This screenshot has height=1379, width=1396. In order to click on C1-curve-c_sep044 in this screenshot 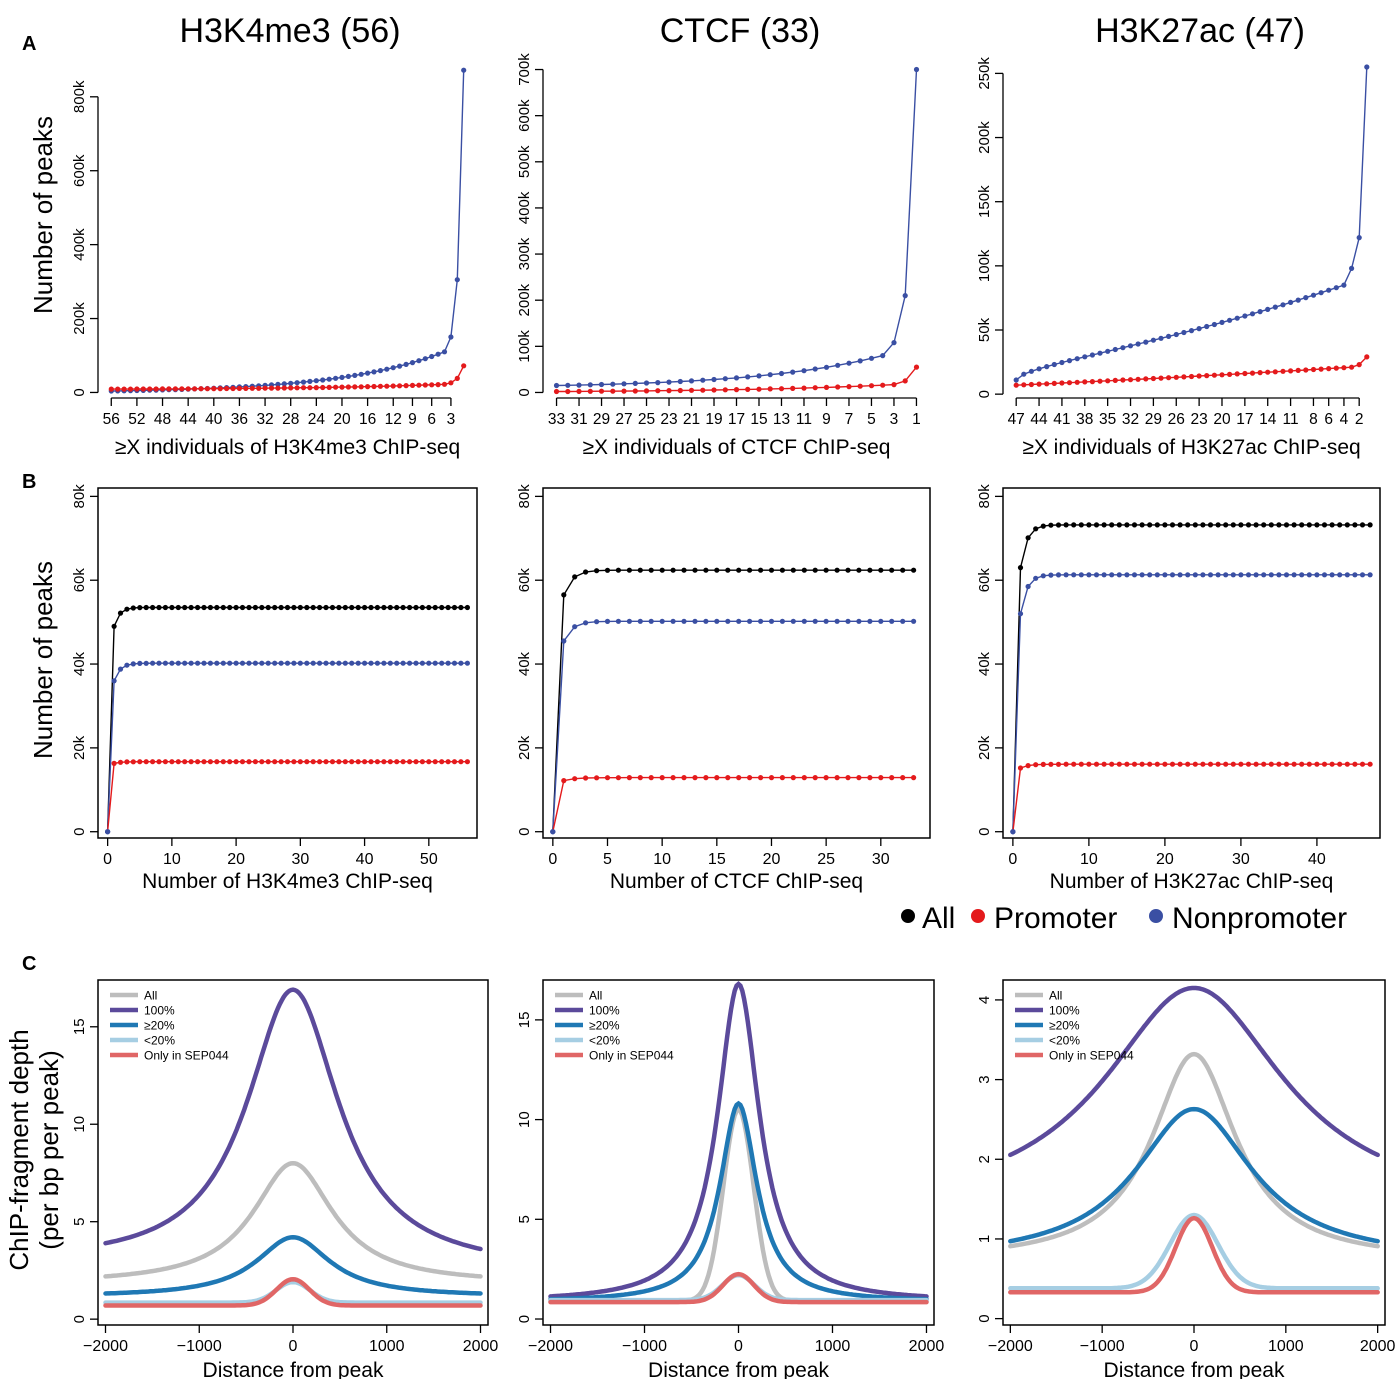, I will do `click(293, 1292)`.